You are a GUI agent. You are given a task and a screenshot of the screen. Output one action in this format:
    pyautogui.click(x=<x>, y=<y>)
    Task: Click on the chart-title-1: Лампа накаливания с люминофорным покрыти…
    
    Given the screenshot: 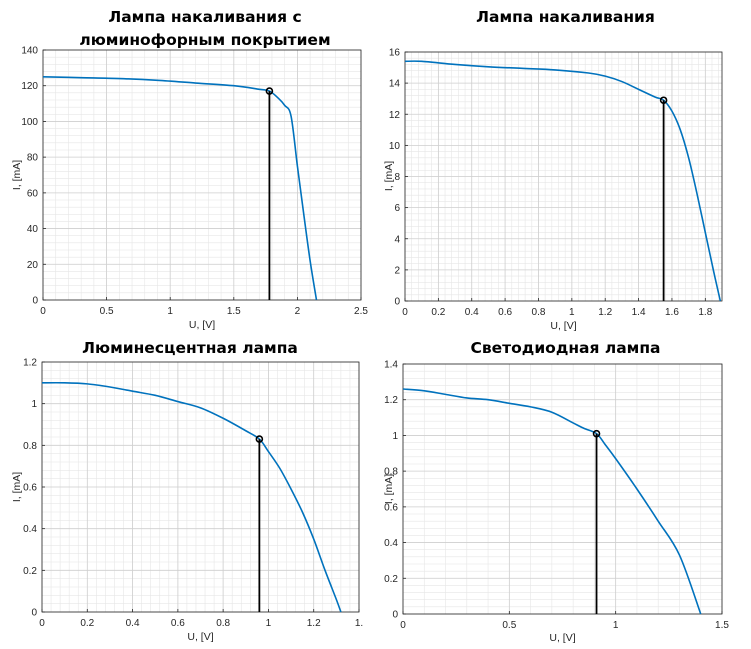 What is the action you would take?
    pyautogui.click(x=205, y=28)
    